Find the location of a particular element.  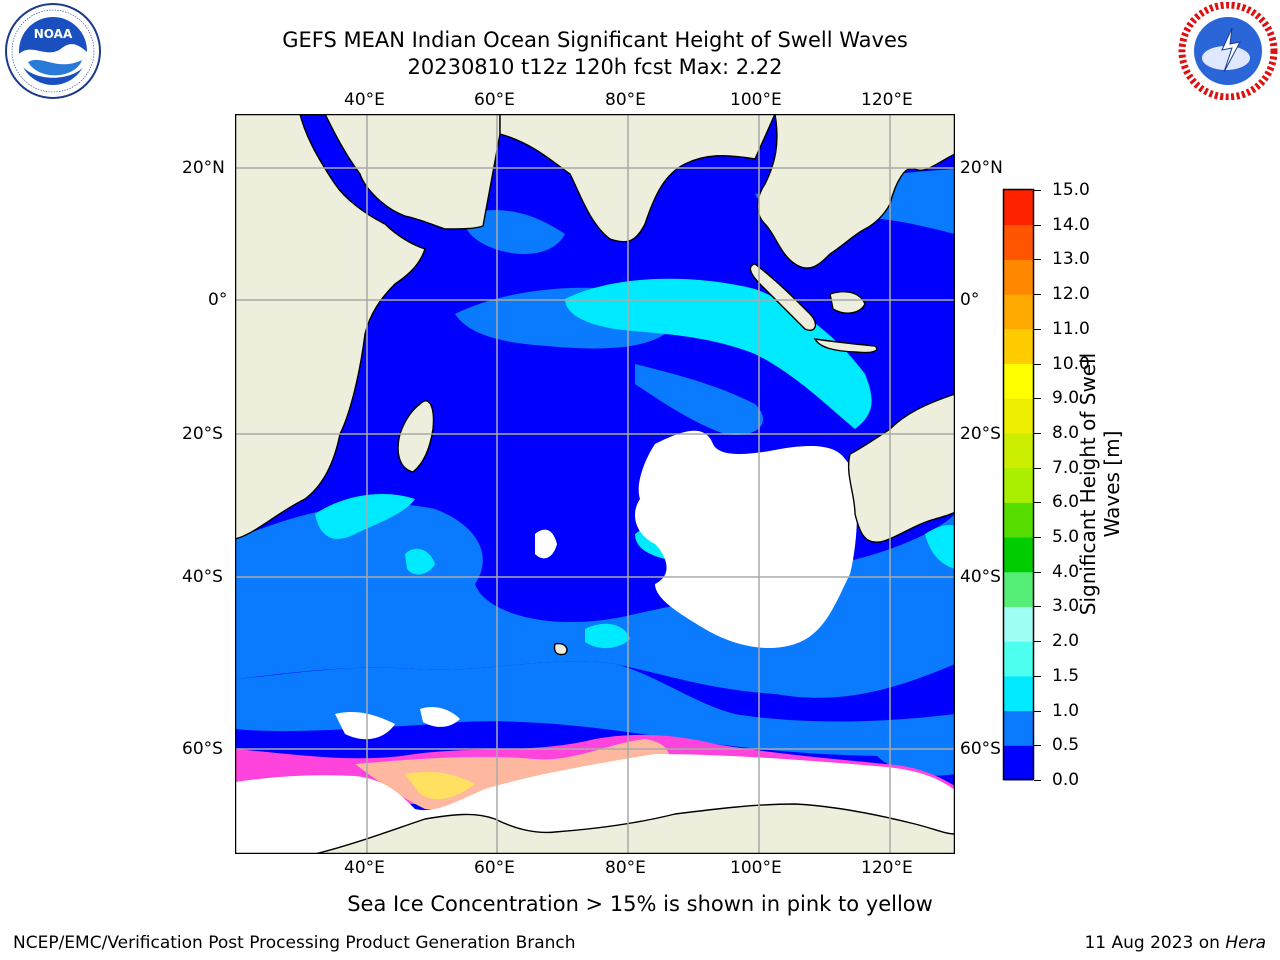

lon-tick-bottom-100: 100°E is located at coordinates (756, 868).